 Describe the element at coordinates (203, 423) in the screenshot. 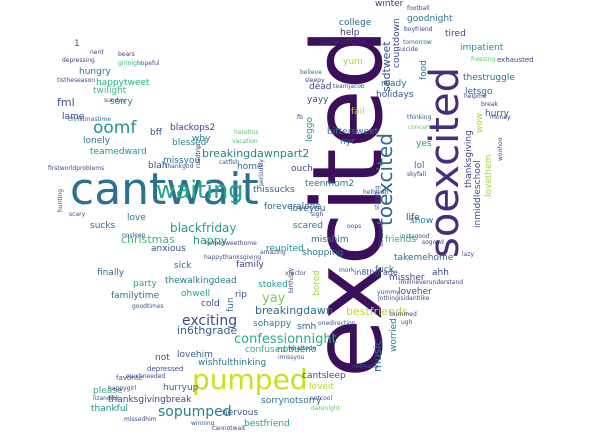

I see `word-winning: winning` at that location.